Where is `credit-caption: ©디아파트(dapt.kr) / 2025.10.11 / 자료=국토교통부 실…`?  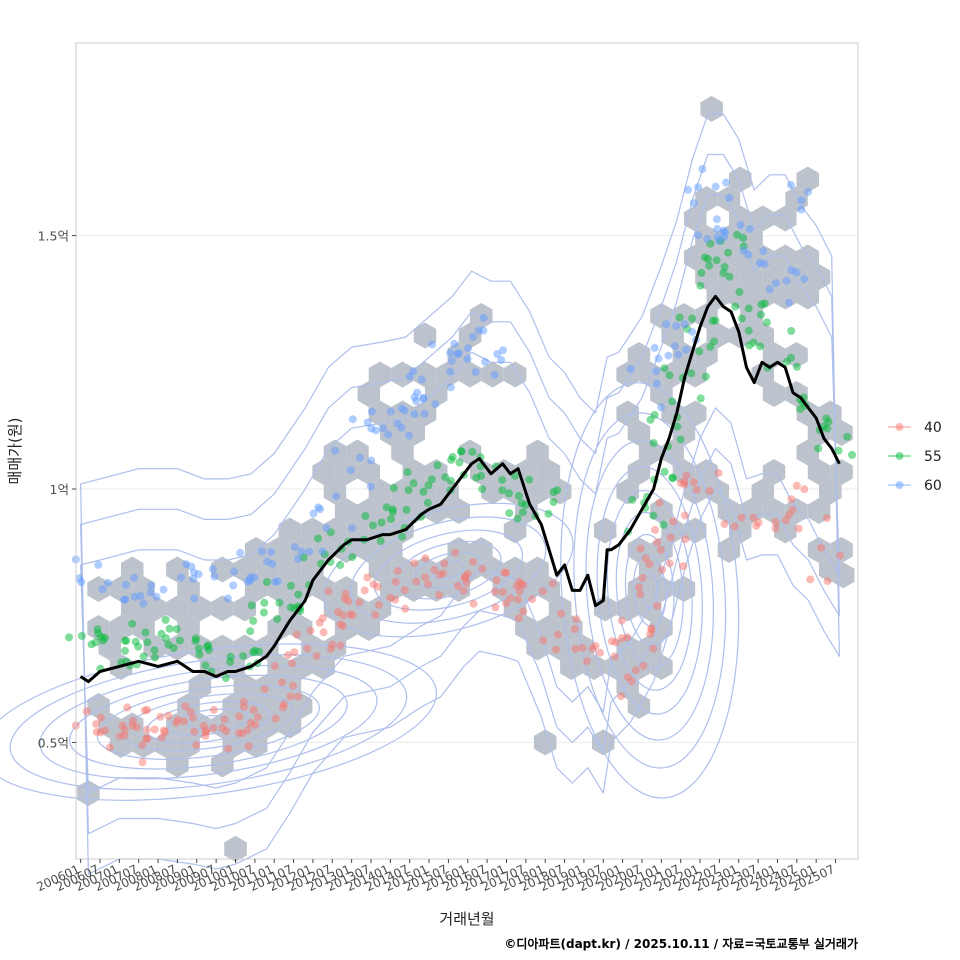
credit-caption: ©디아파트(dapt.kr) / 2025.10.11 / 자료=국토교통부 실… is located at coordinates (681, 943).